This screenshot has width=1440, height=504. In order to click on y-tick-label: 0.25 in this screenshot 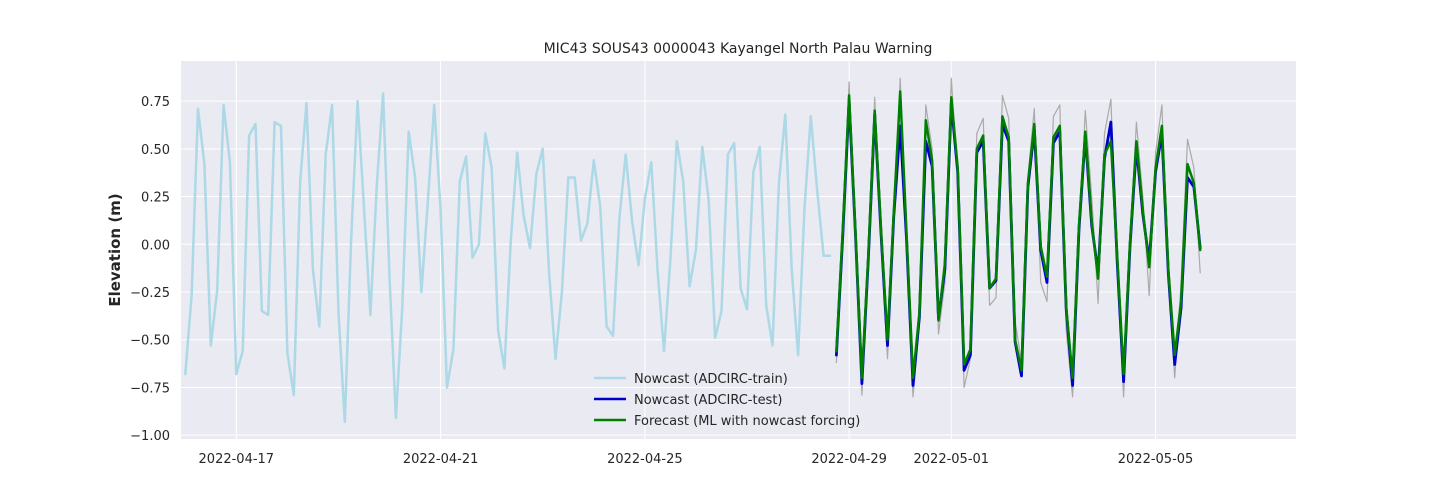, I will do `click(155, 198)`.